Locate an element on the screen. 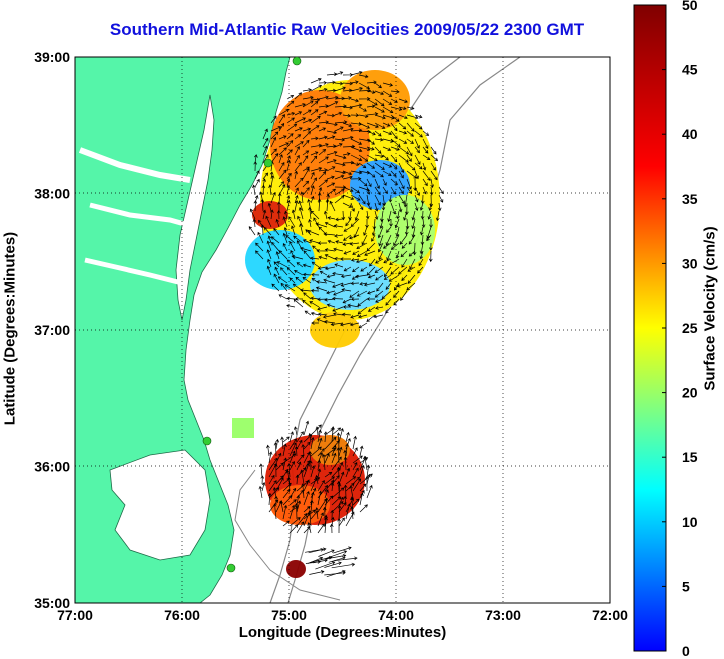 This screenshot has height=659, width=724. colorbar-tick-label: 25 is located at coordinates (690, 328).